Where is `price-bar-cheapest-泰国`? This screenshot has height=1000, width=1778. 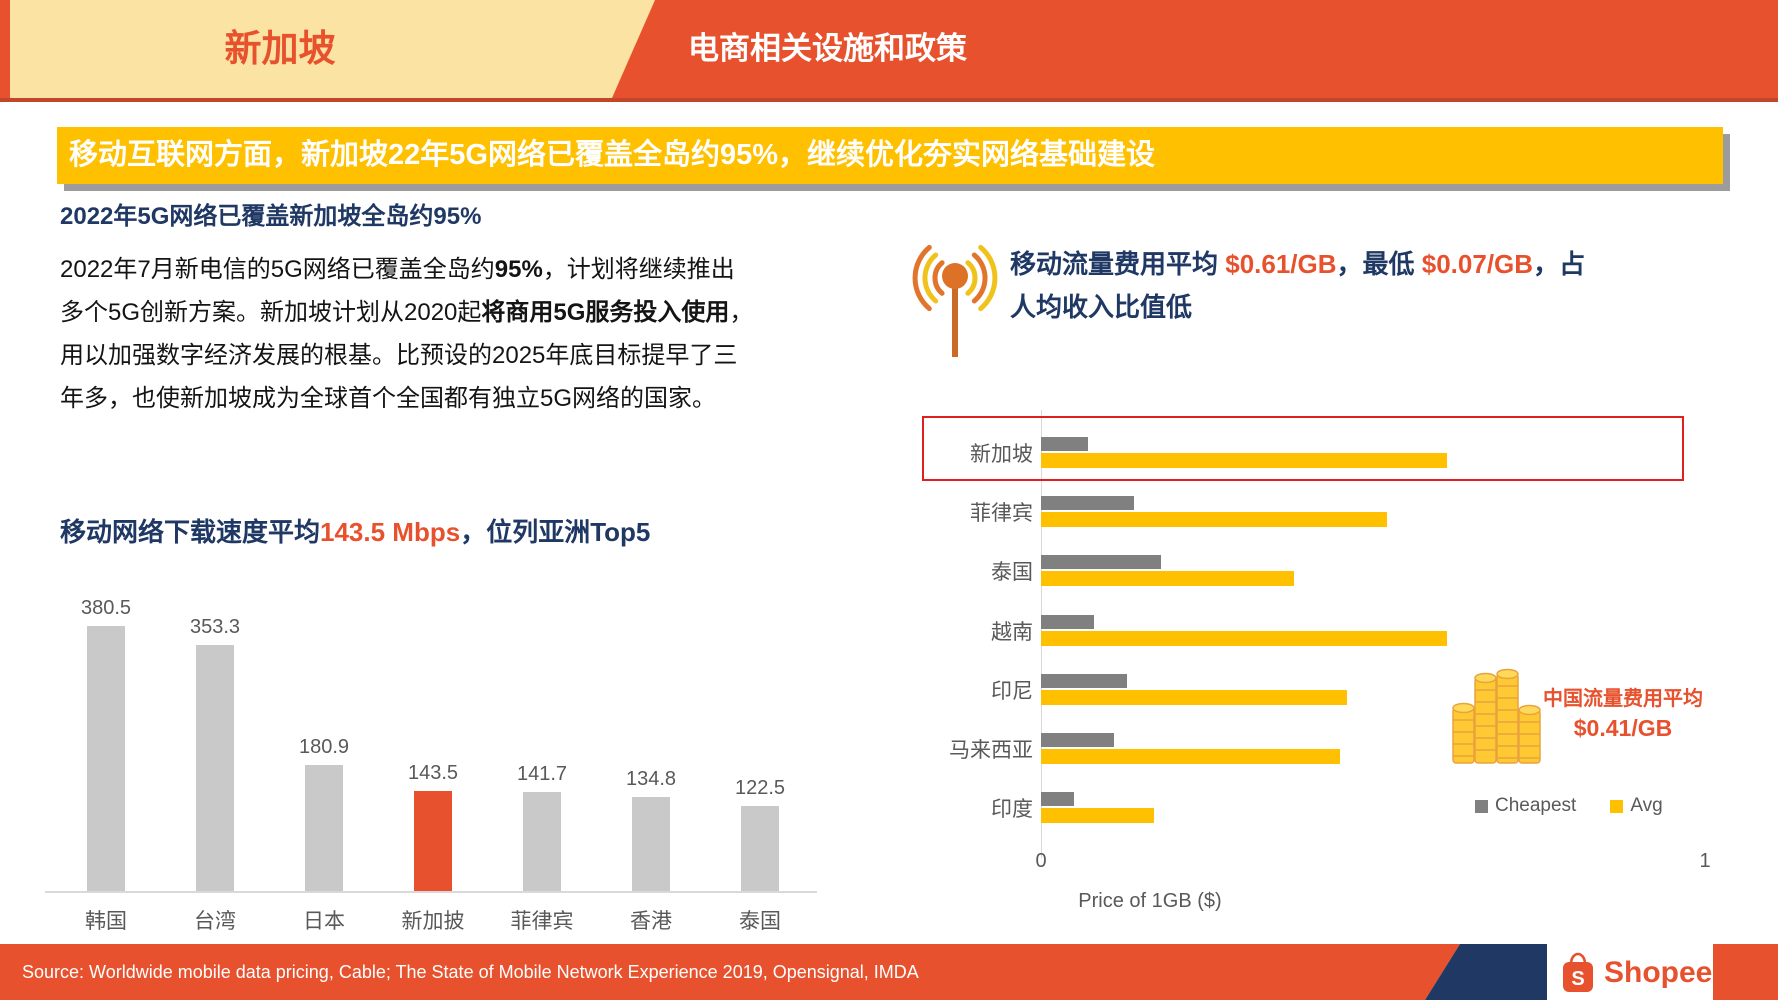 price-bar-cheapest-泰国 is located at coordinates (1101, 562).